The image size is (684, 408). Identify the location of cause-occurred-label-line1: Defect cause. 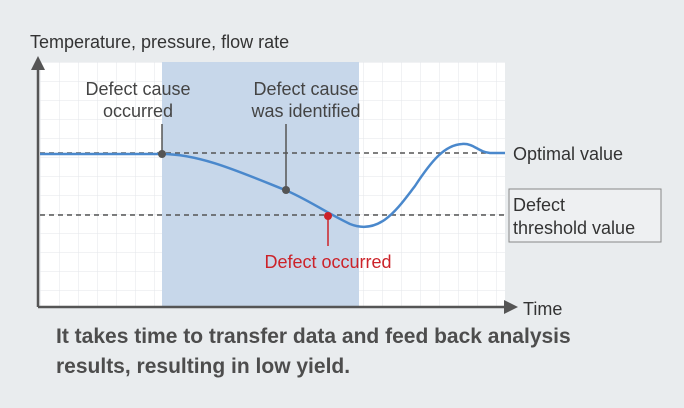
(137, 89).